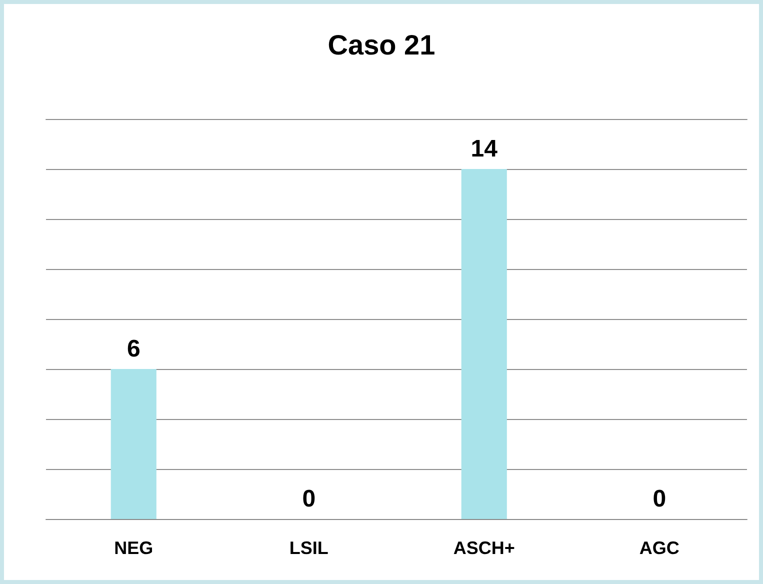 The height and width of the screenshot is (584, 763). What do you see at coordinates (484, 149) in the screenshot?
I see `data-label: 14` at bounding box center [484, 149].